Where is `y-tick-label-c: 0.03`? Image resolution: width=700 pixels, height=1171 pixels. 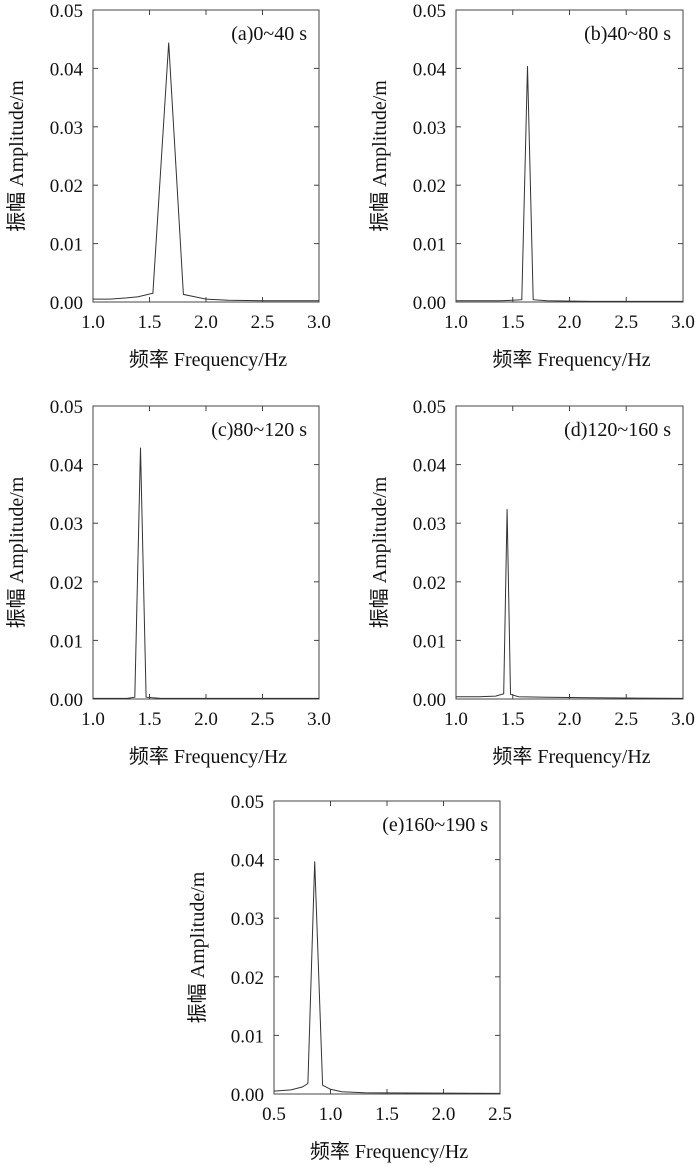 y-tick-label-c: 0.03 is located at coordinates (66, 524).